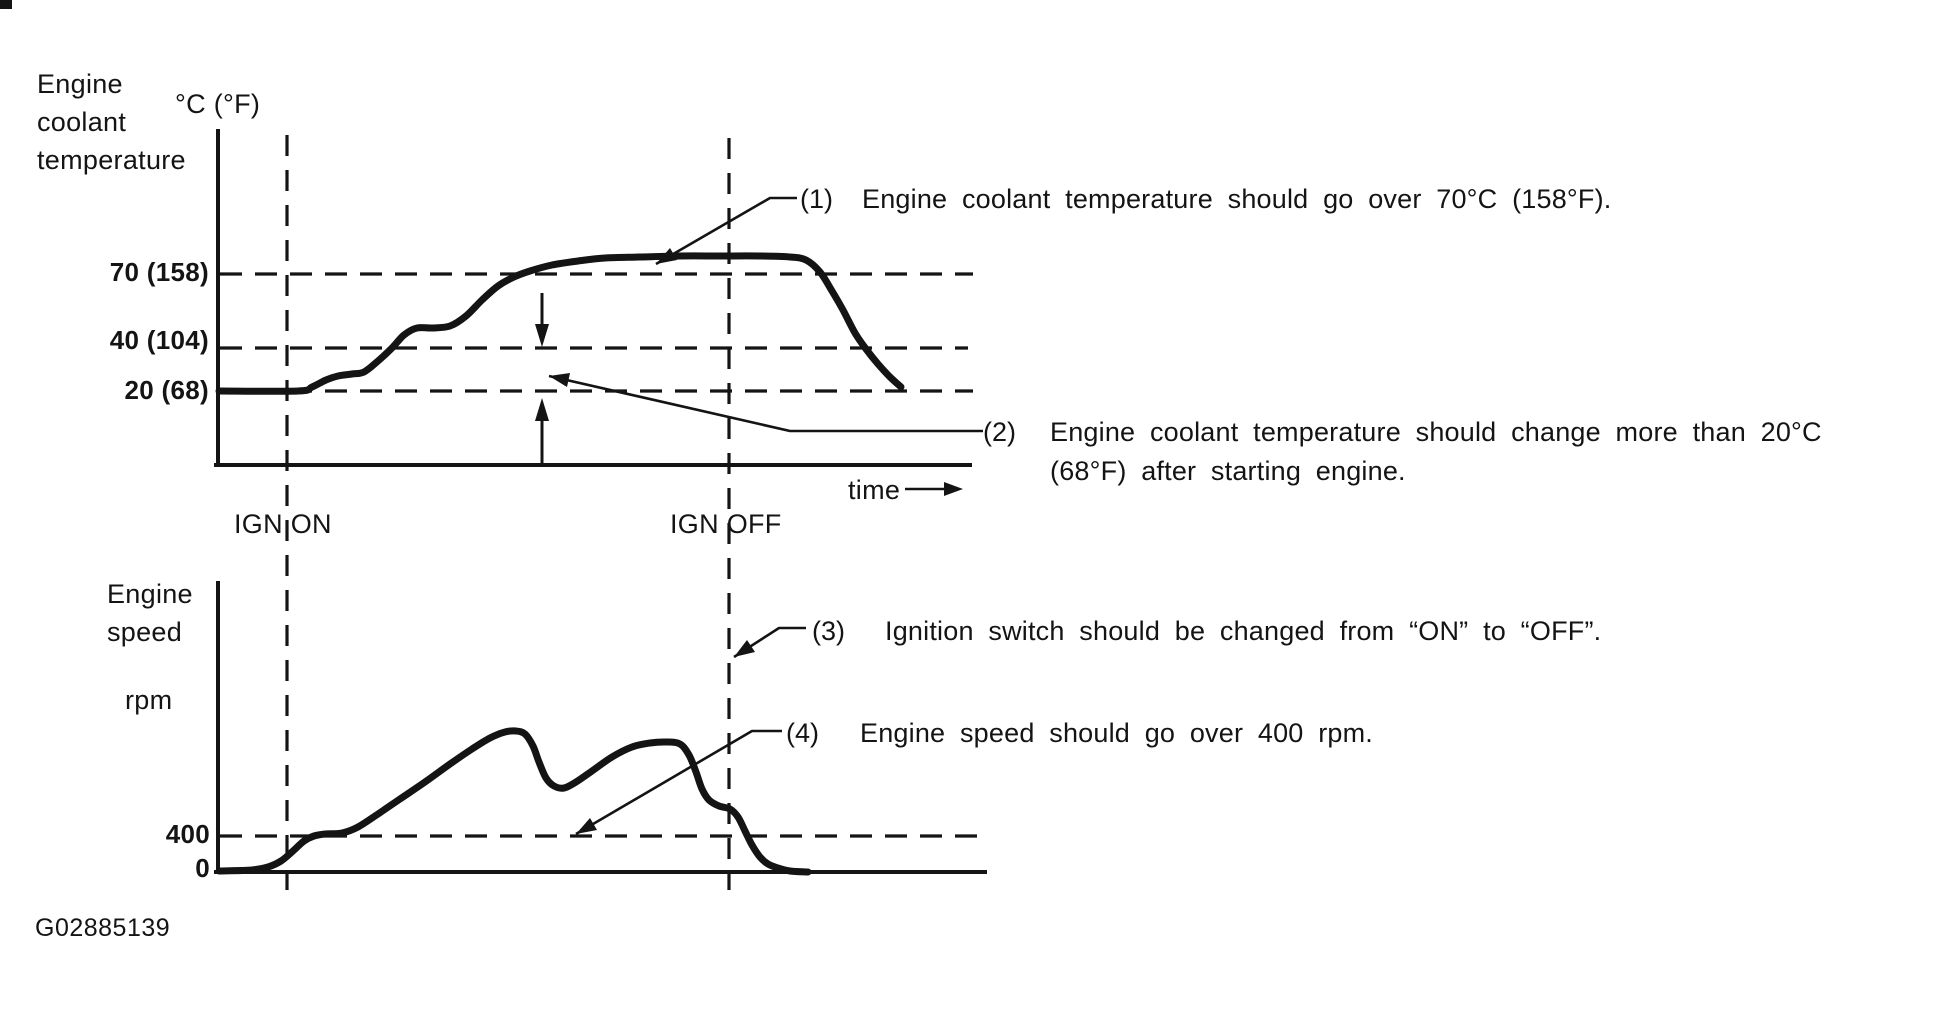  What do you see at coordinates (560, 323) in the screenshot?
I see `coolant-temperature-curve` at bounding box center [560, 323].